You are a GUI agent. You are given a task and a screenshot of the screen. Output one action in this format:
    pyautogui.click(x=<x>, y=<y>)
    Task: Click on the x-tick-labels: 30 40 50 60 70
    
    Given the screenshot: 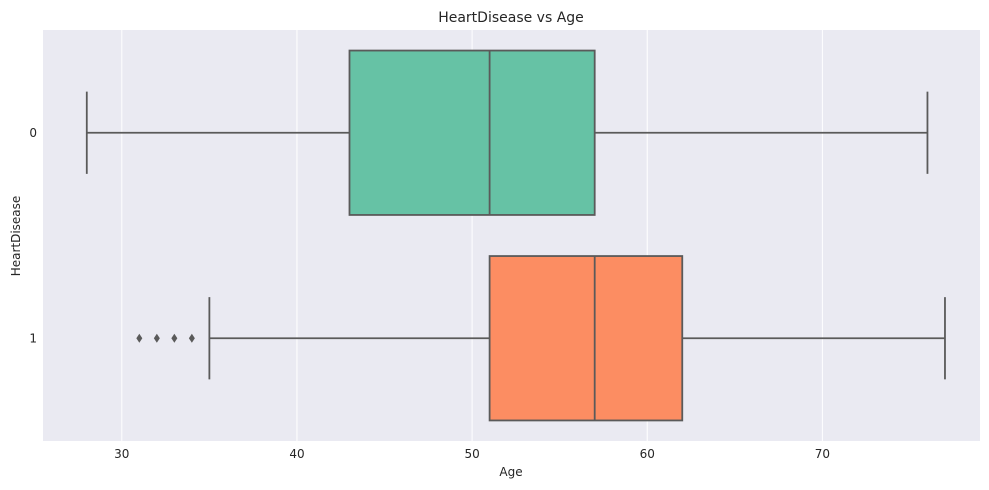 What is the action you would take?
    pyautogui.click(x=472, y=454)
    